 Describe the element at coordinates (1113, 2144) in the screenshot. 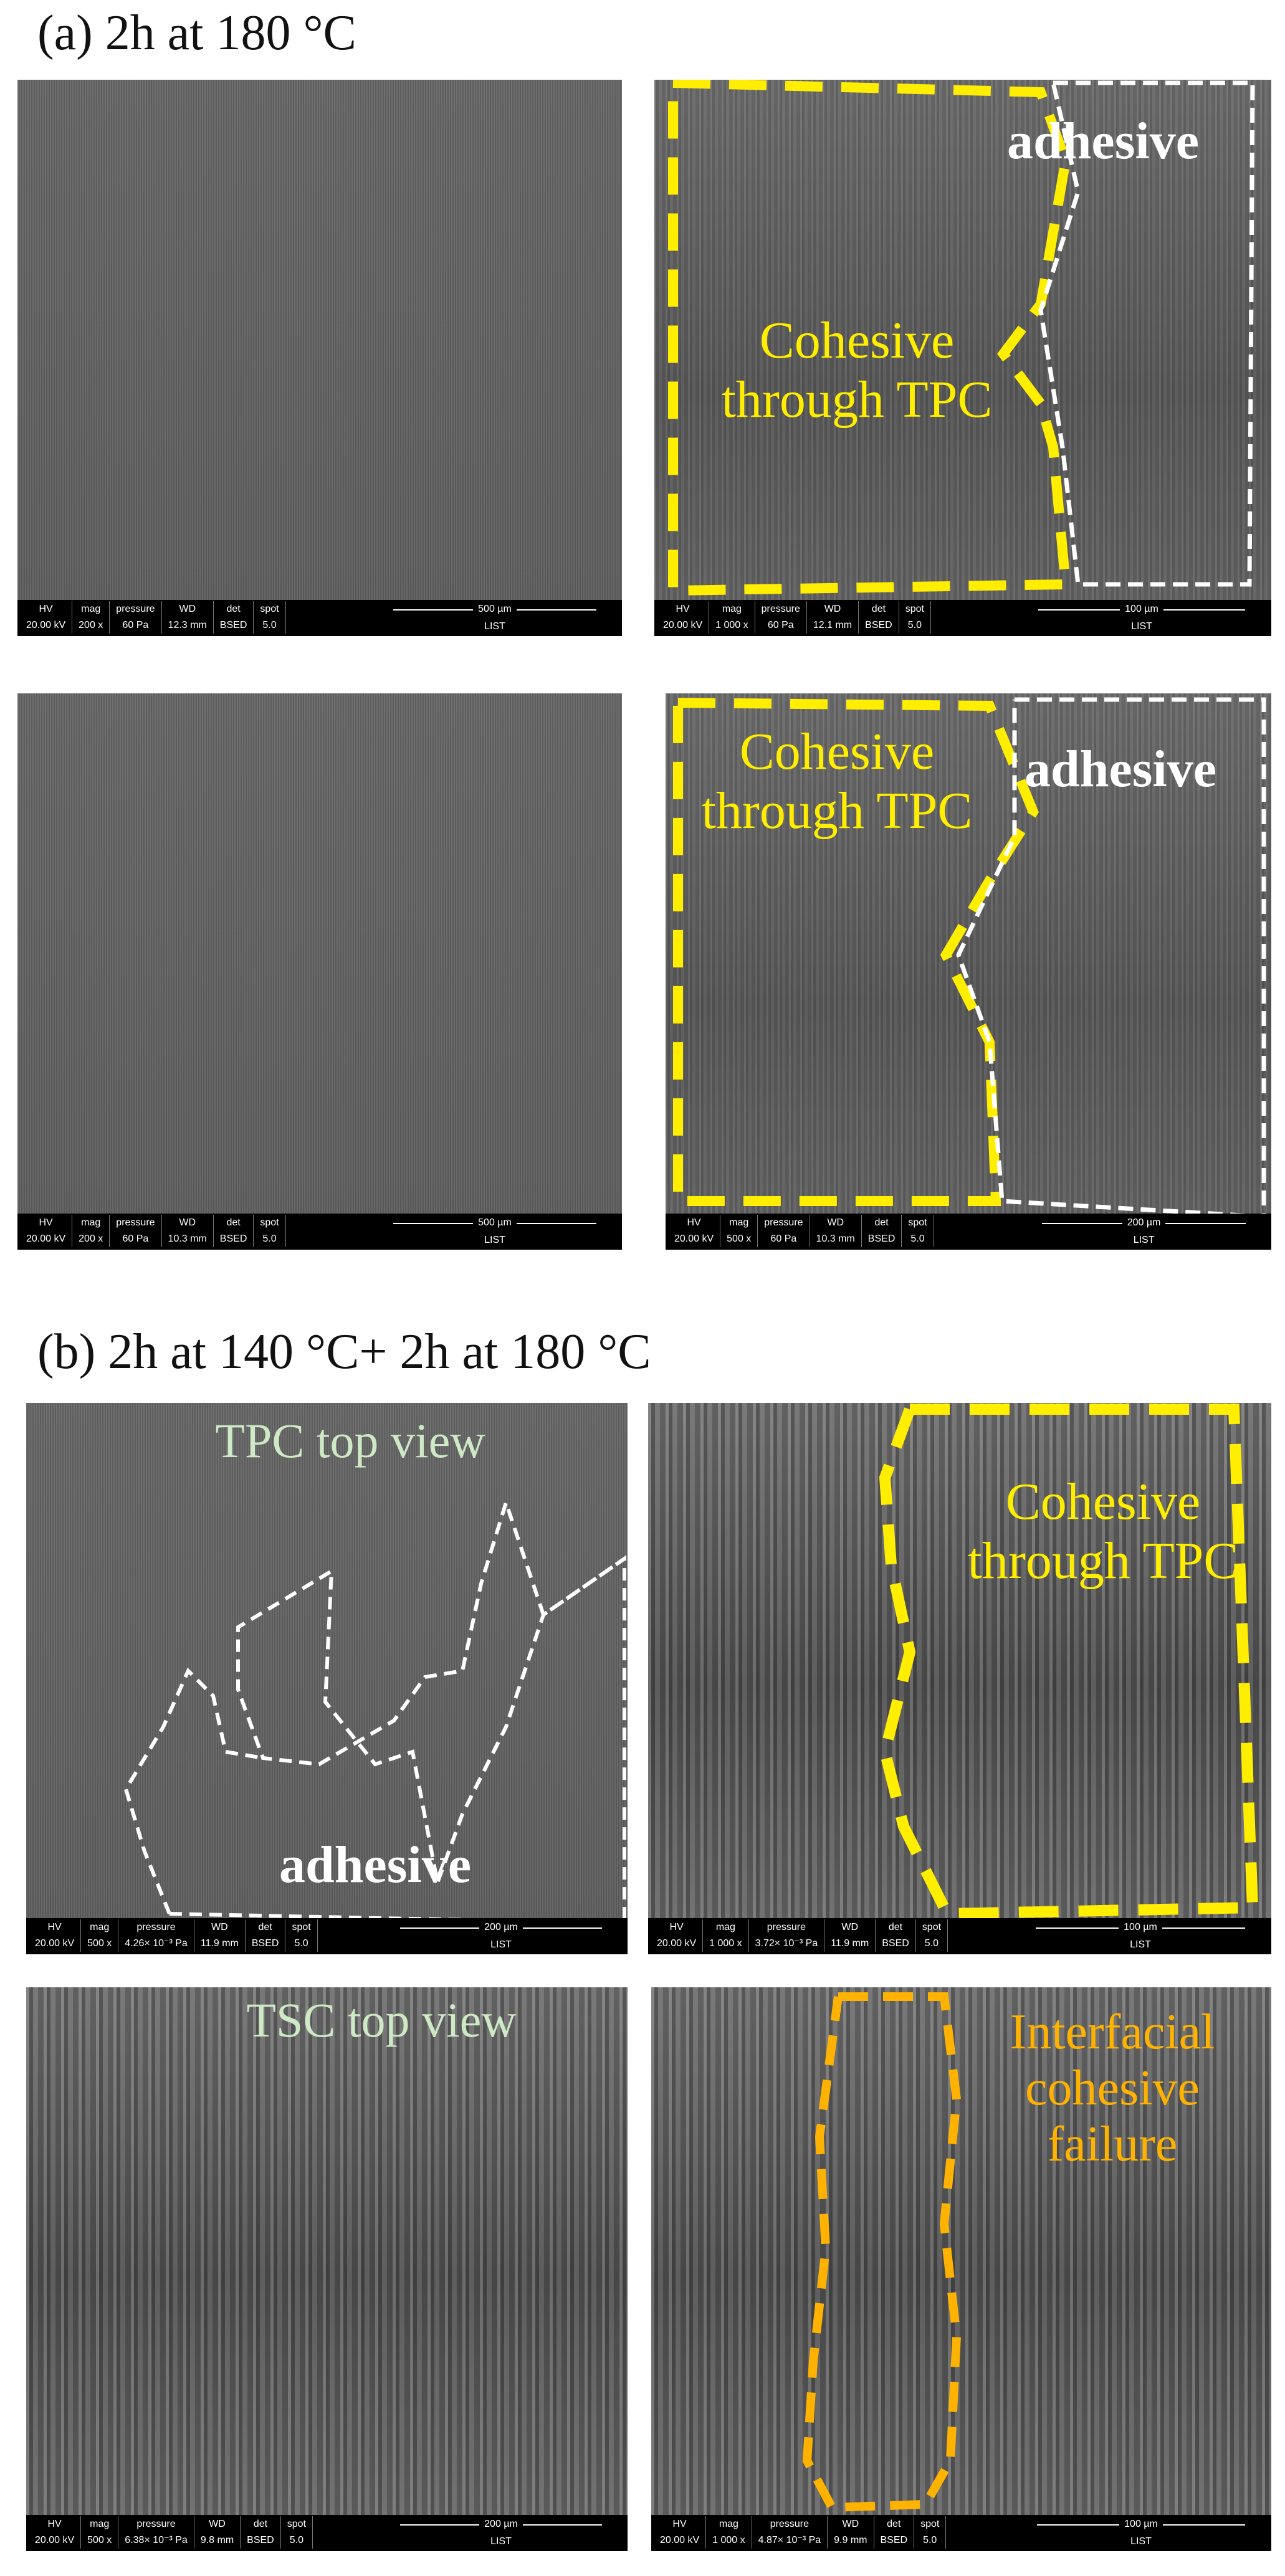

I see `interfacial-label-line3: failure` at that location.